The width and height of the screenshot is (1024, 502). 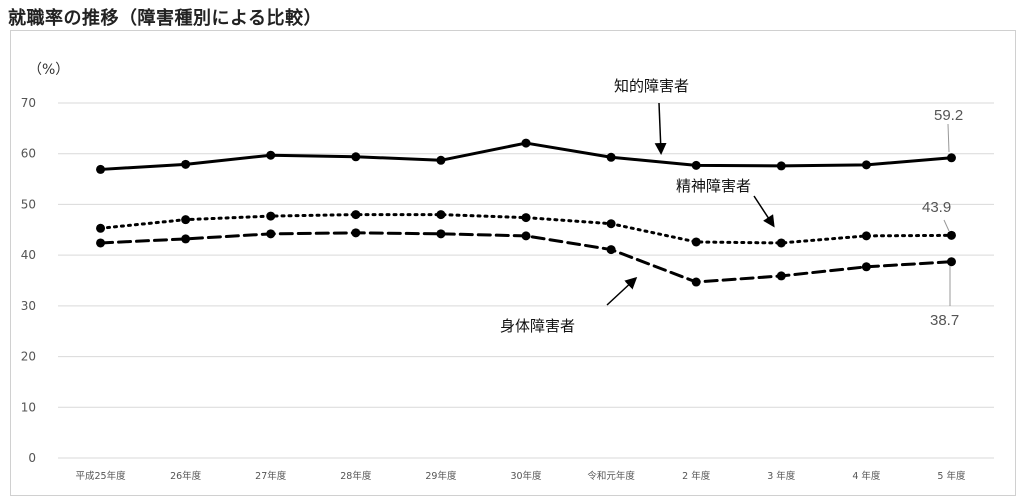 What do you see at coordinates (32, 458) in the screenshot?
I see `y-tick-label: 0` at bounding box center [32, 458].